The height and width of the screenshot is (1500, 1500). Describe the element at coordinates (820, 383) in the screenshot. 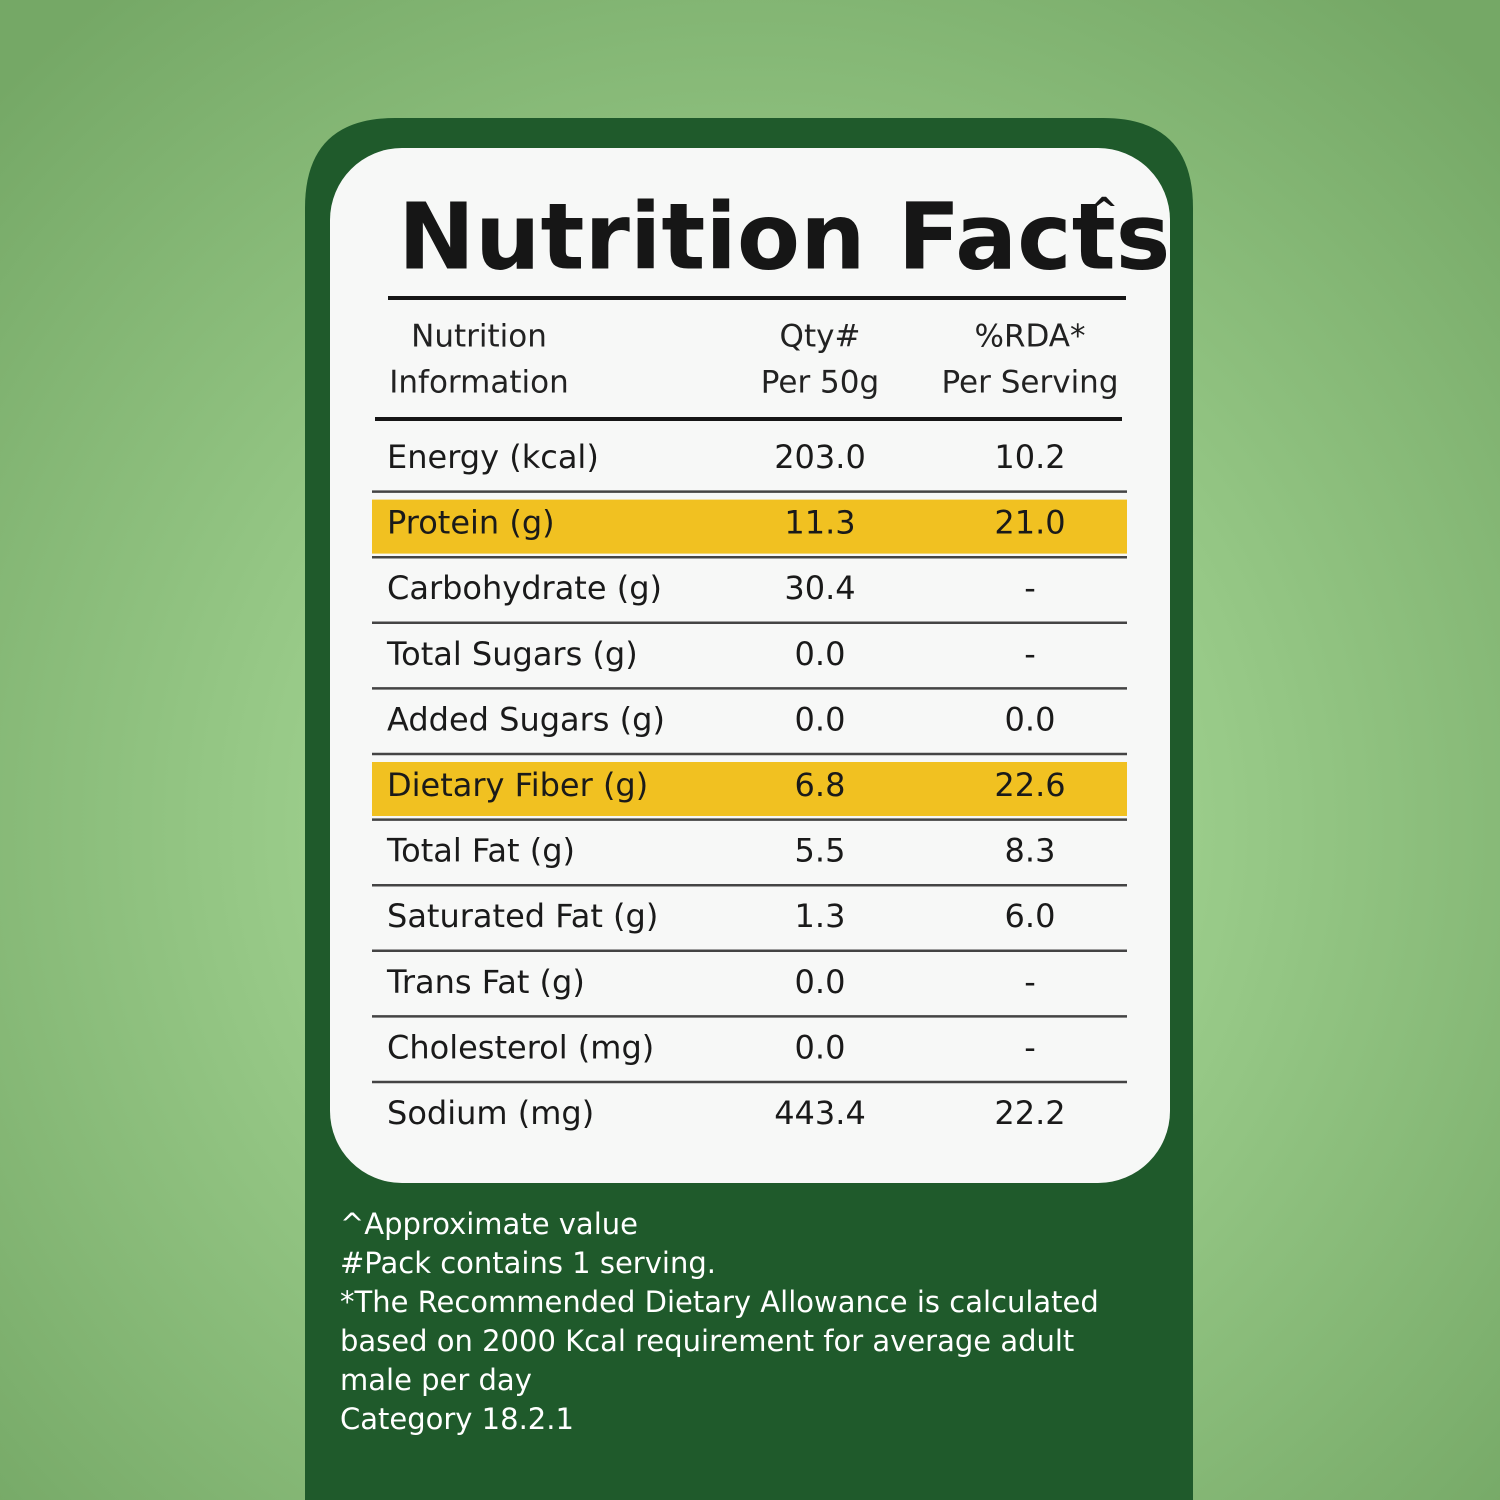

I see `header-cell: Per 50g` at that location.